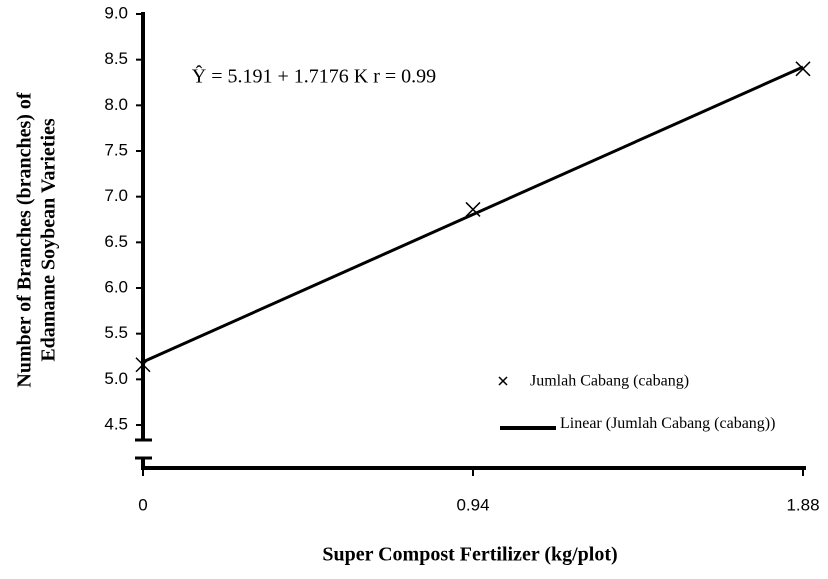 This screenshot has width=828, height=579. I want to click on x-tick-label: 0, so click(142, 504).